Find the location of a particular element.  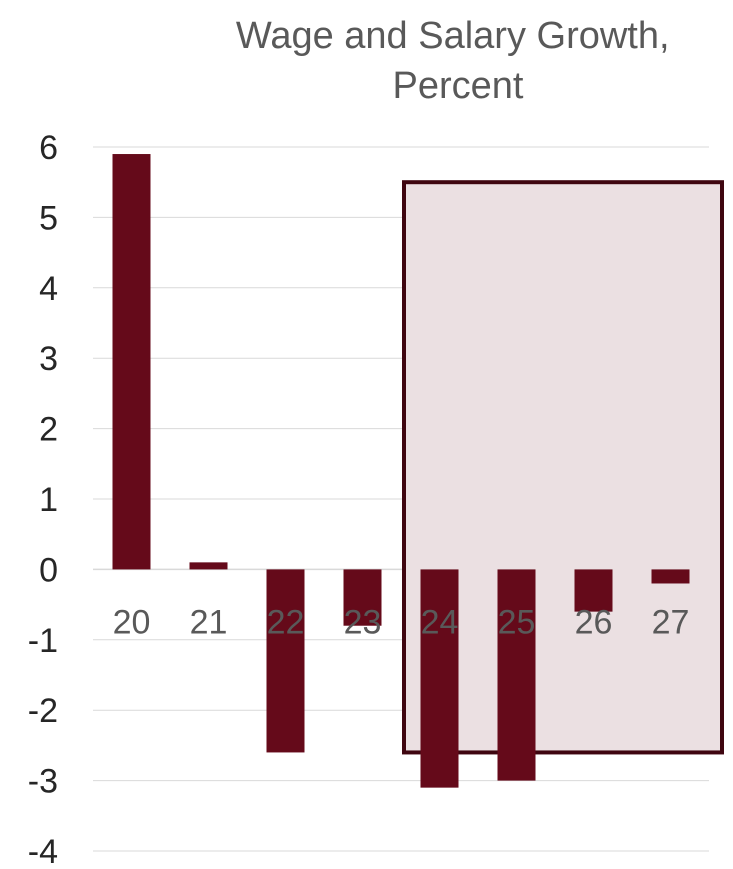

y-tick-label: 0 is located at coordinates (48, 570).